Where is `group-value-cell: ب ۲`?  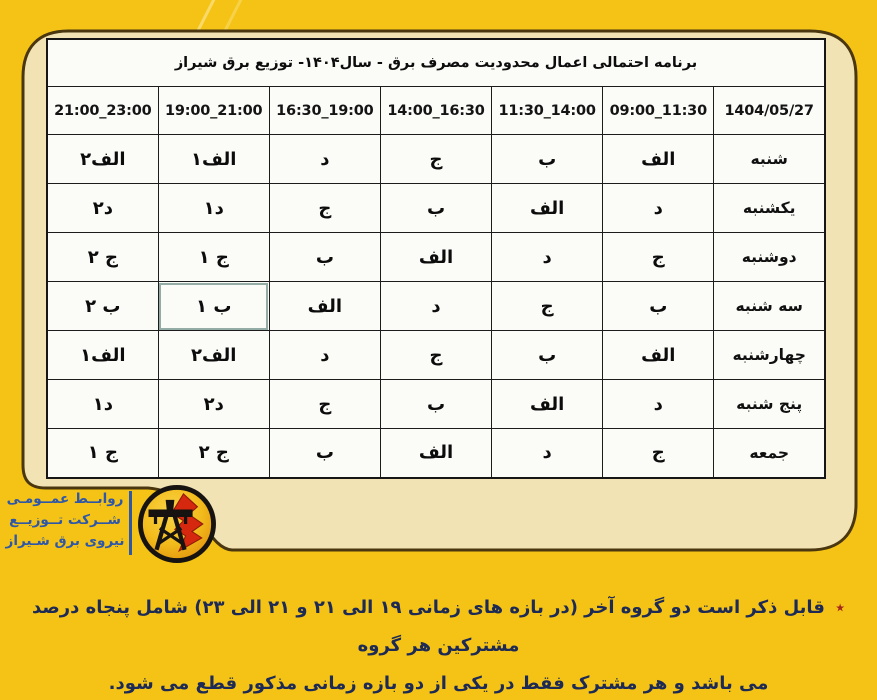 group-value-cell: ب ۲ is located at coordinates (102, 306).